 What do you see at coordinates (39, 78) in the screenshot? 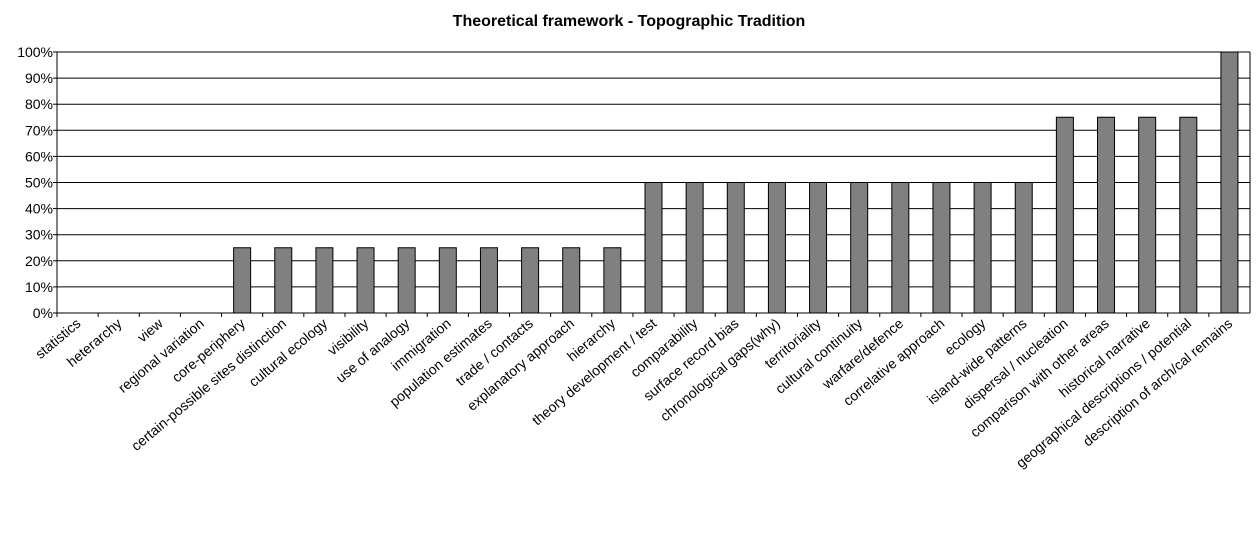
I see `y-tick-label: 90%` at bounding box center [39, 78].